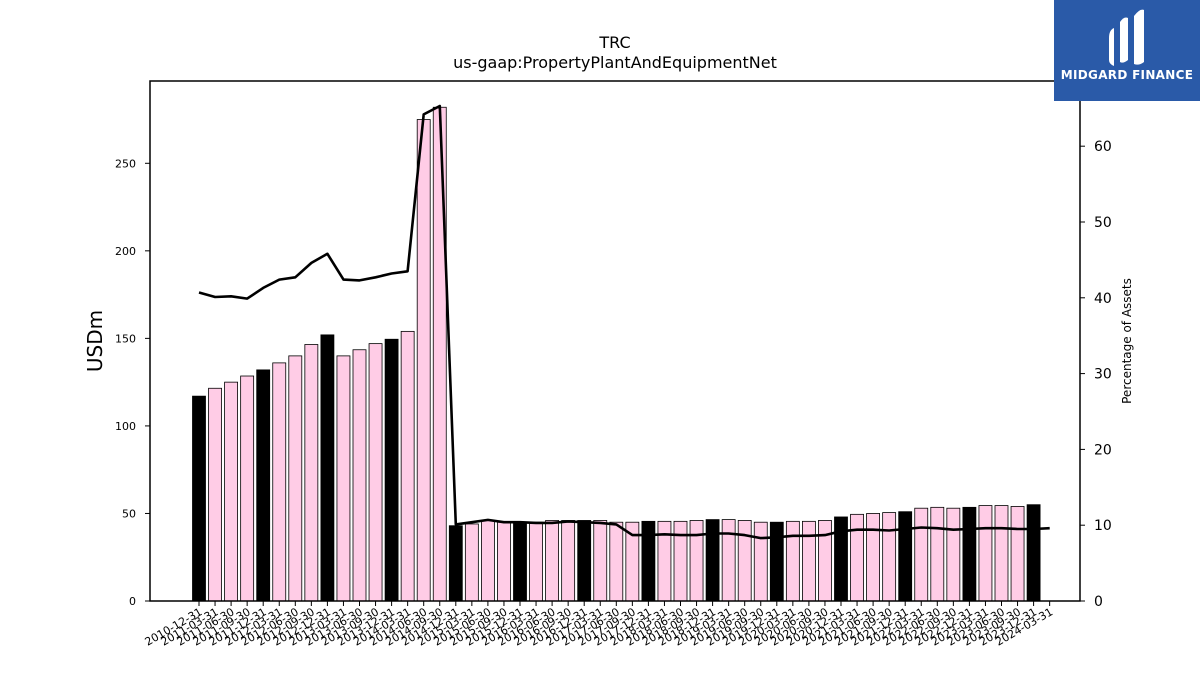 The height and width of the screenshot is (675, 1200). I want to click on y2-tick-label: 10, so click(1103, 526).